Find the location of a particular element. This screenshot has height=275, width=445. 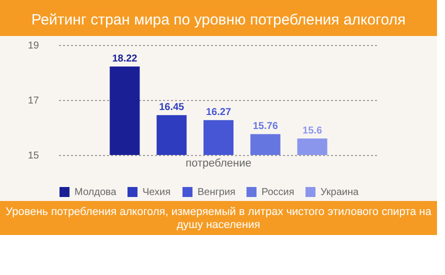

y-tick-label: 17 is located at coordinates (34, 101).